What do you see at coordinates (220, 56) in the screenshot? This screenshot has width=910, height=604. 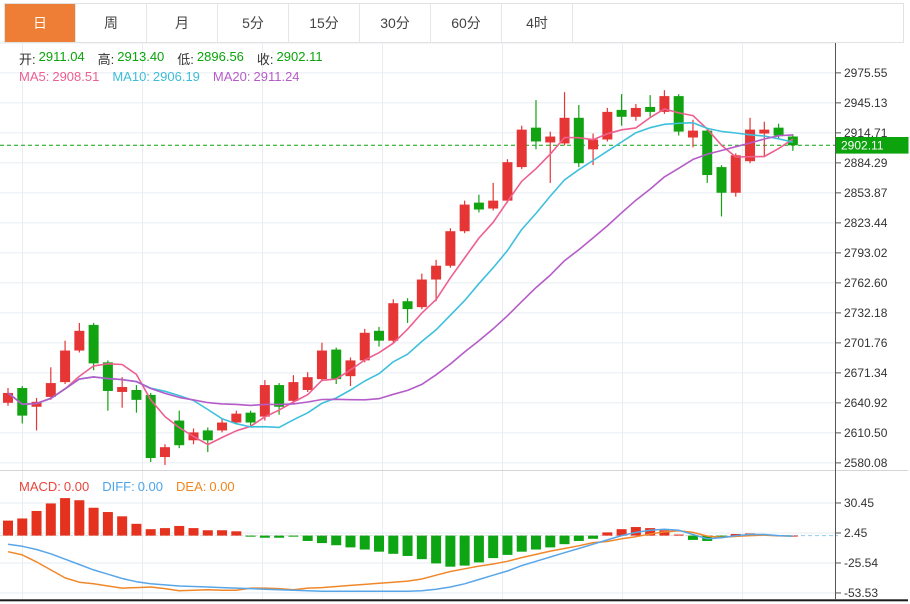 I see `low-value: 2896.56` at bounding box center [220, 56].